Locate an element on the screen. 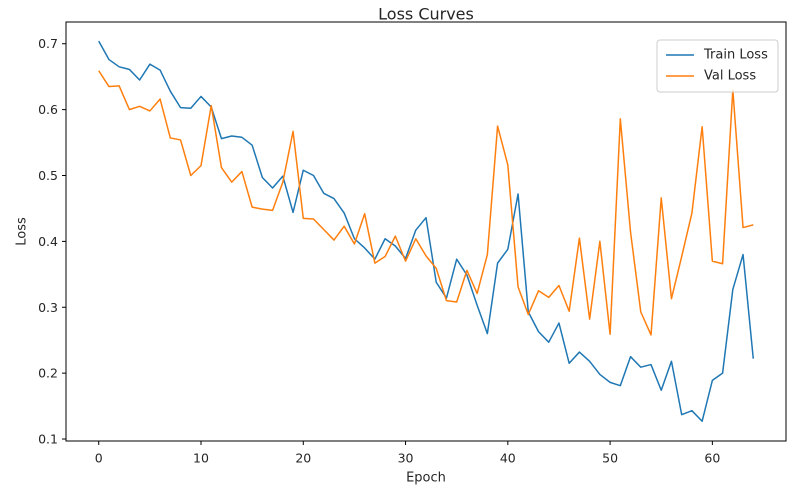 The width and height of the screenshot is (800, 500). x-tick-label: 60 is located at coordinates (712, 458).